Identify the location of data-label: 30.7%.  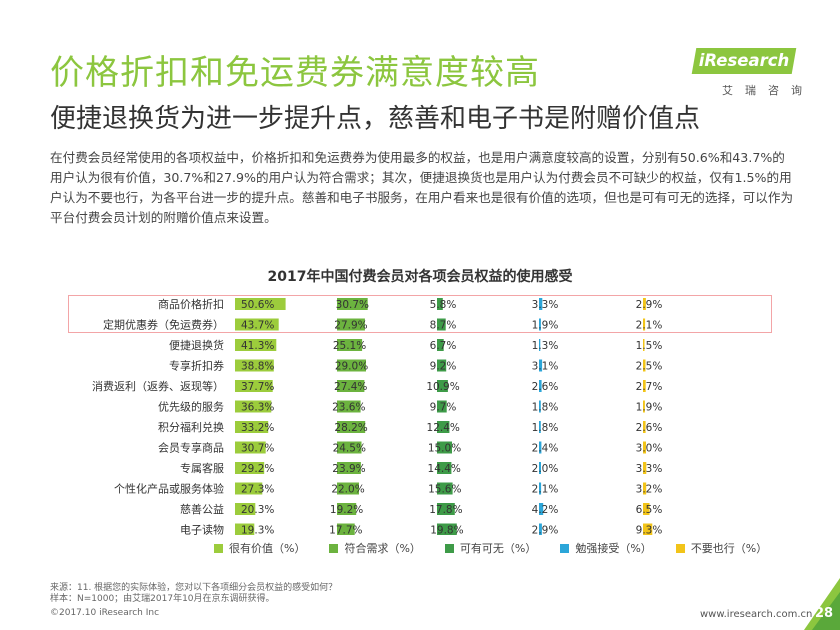
(257, 449).